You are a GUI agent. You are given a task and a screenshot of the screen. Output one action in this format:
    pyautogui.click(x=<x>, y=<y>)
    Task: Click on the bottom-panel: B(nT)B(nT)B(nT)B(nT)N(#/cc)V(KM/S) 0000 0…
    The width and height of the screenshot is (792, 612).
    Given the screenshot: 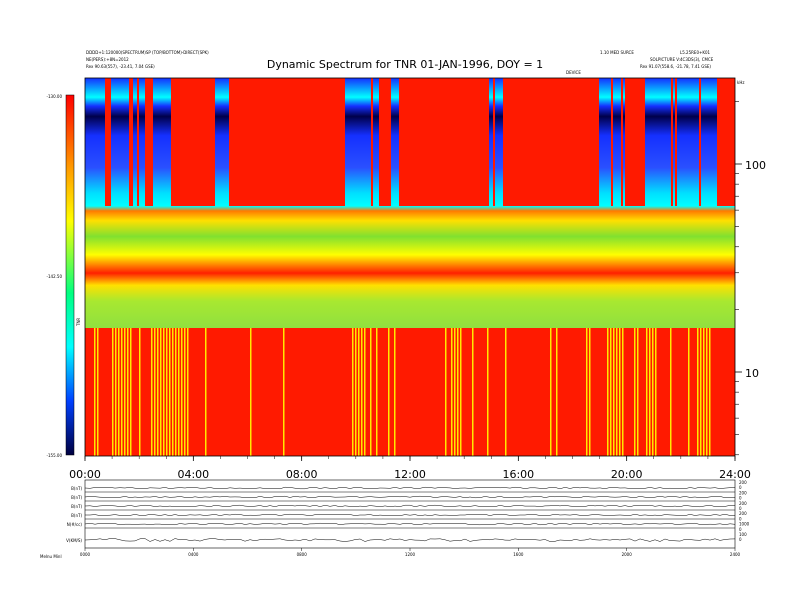 What is the action you would take?
    pyautogui.click(x=408, y=518)
    